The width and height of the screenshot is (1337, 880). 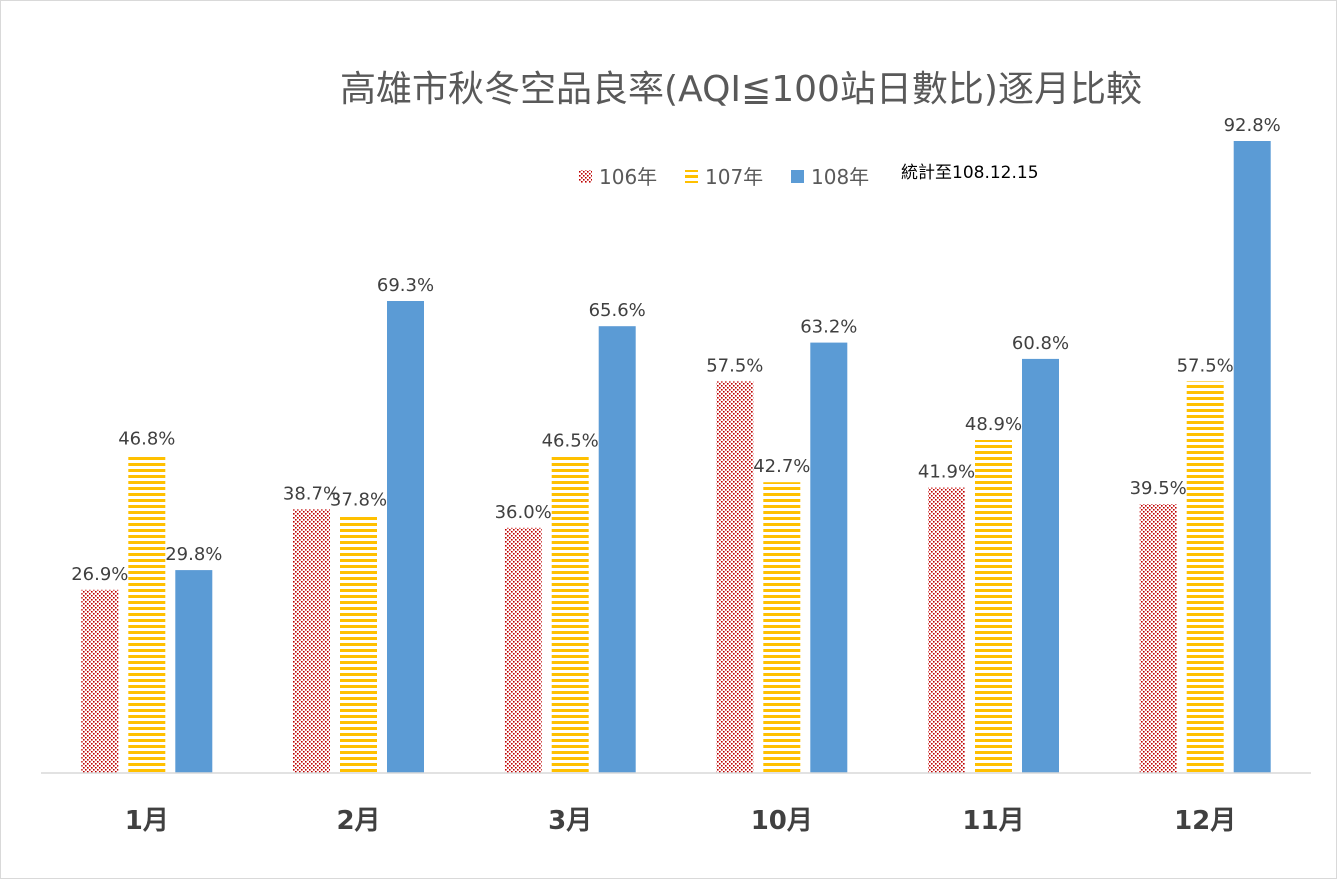 I want to click on data-label-1-2: 38.7%, so click(x=311, y=493).